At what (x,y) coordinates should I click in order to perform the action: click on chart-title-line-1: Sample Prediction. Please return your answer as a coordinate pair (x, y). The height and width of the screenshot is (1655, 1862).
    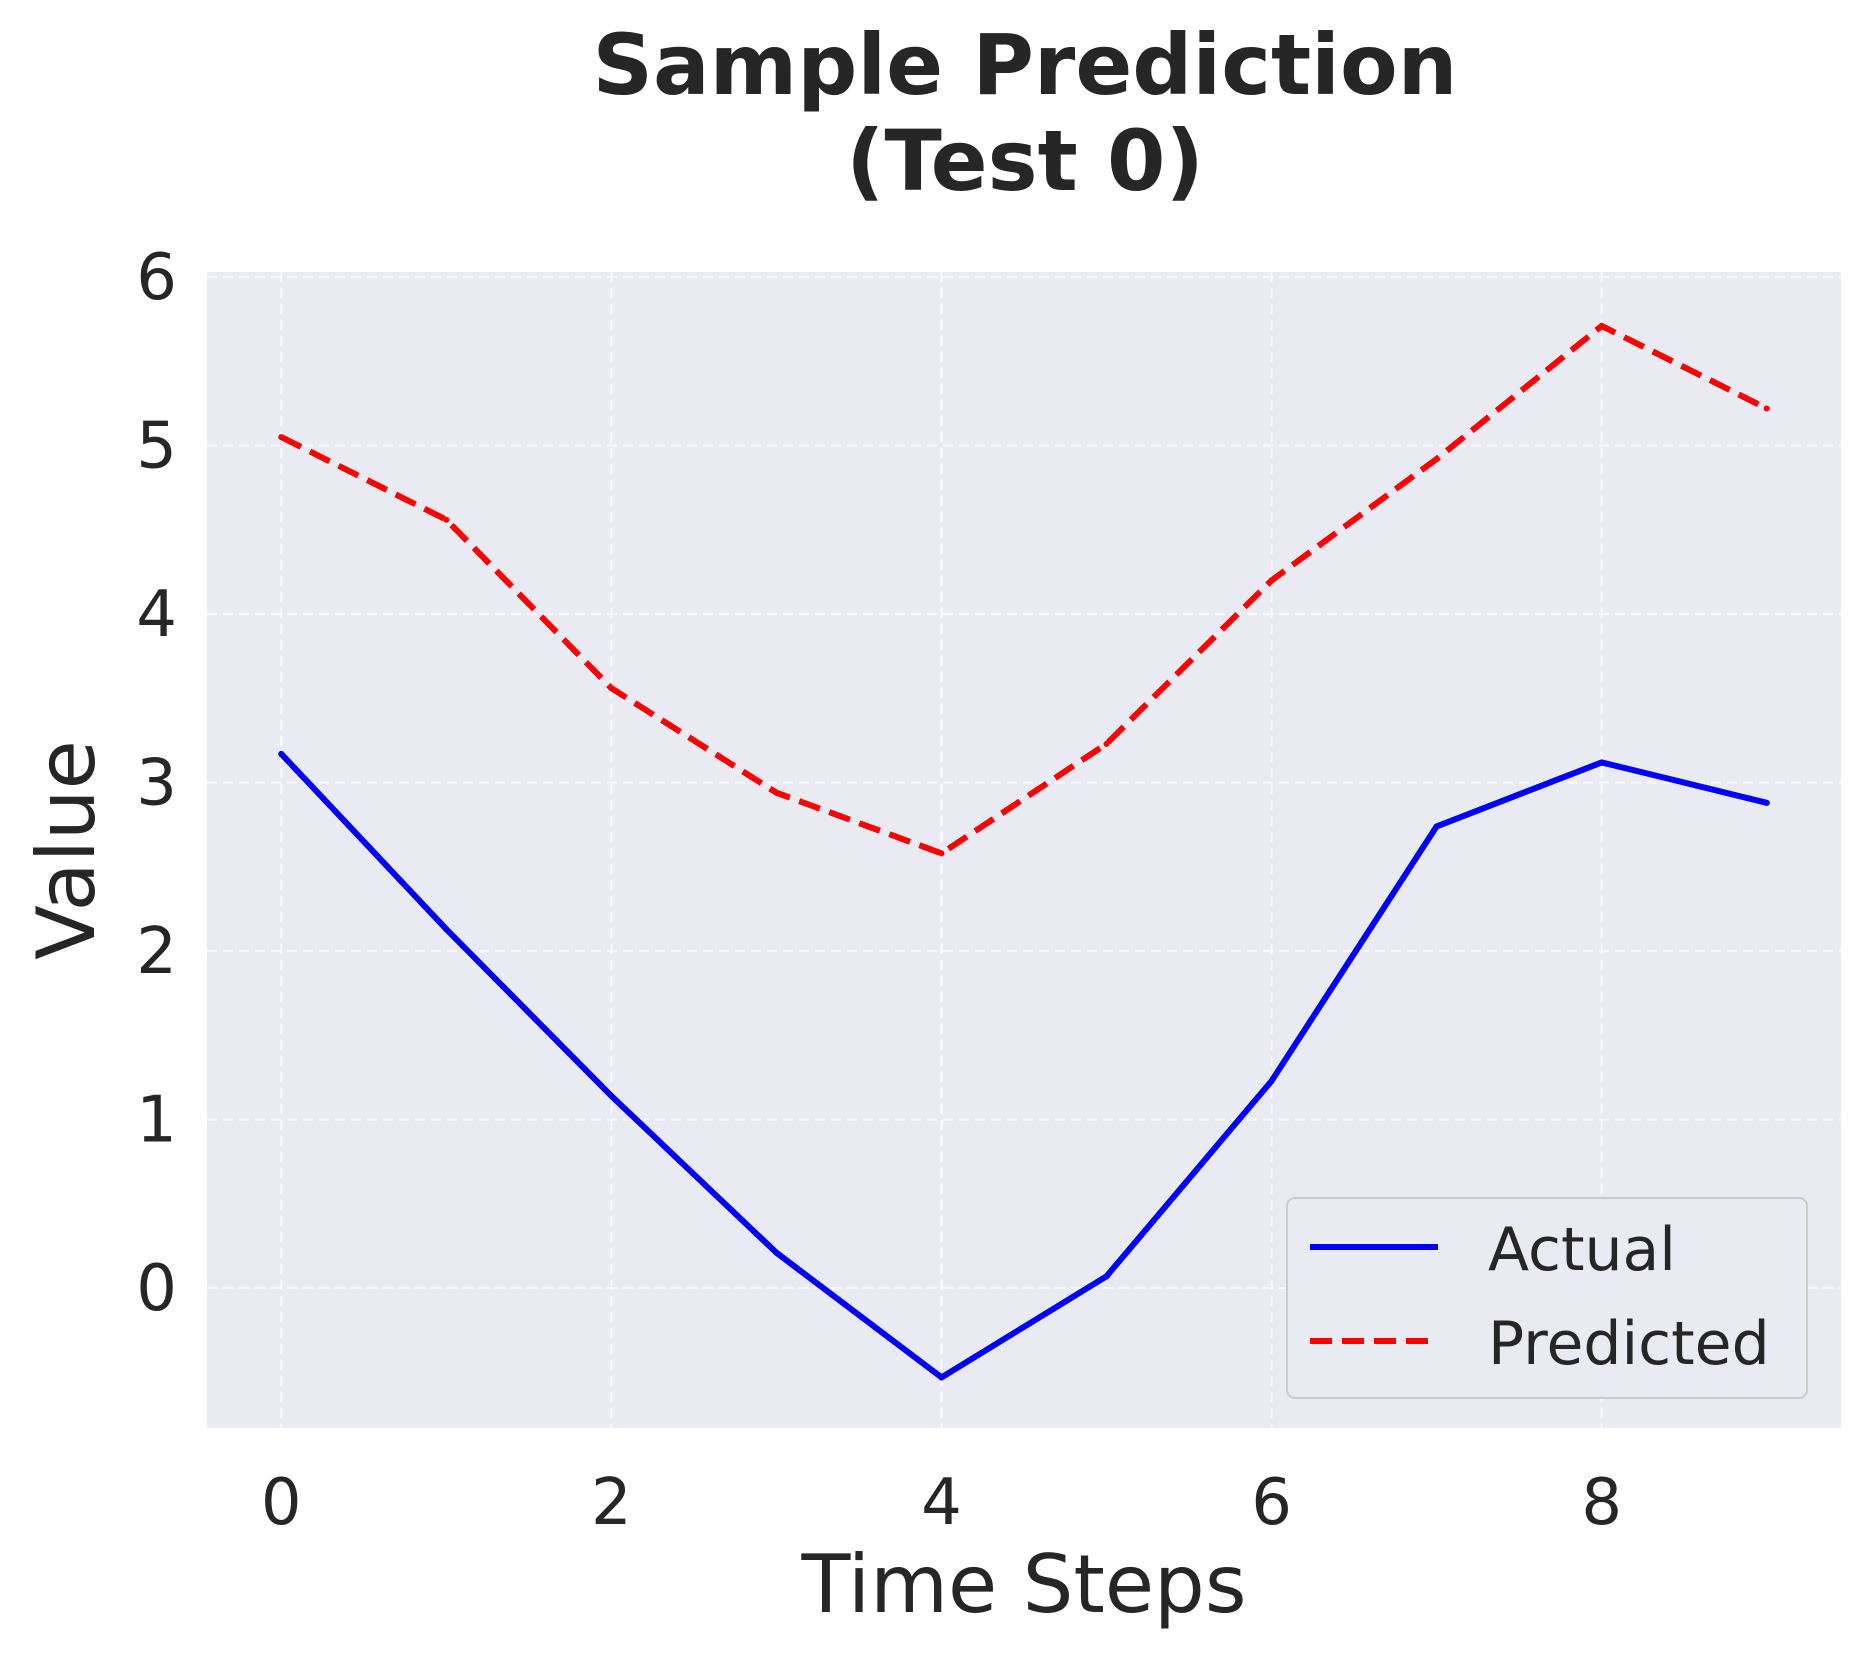
    Looking at the image, I should click on (1025, 65).